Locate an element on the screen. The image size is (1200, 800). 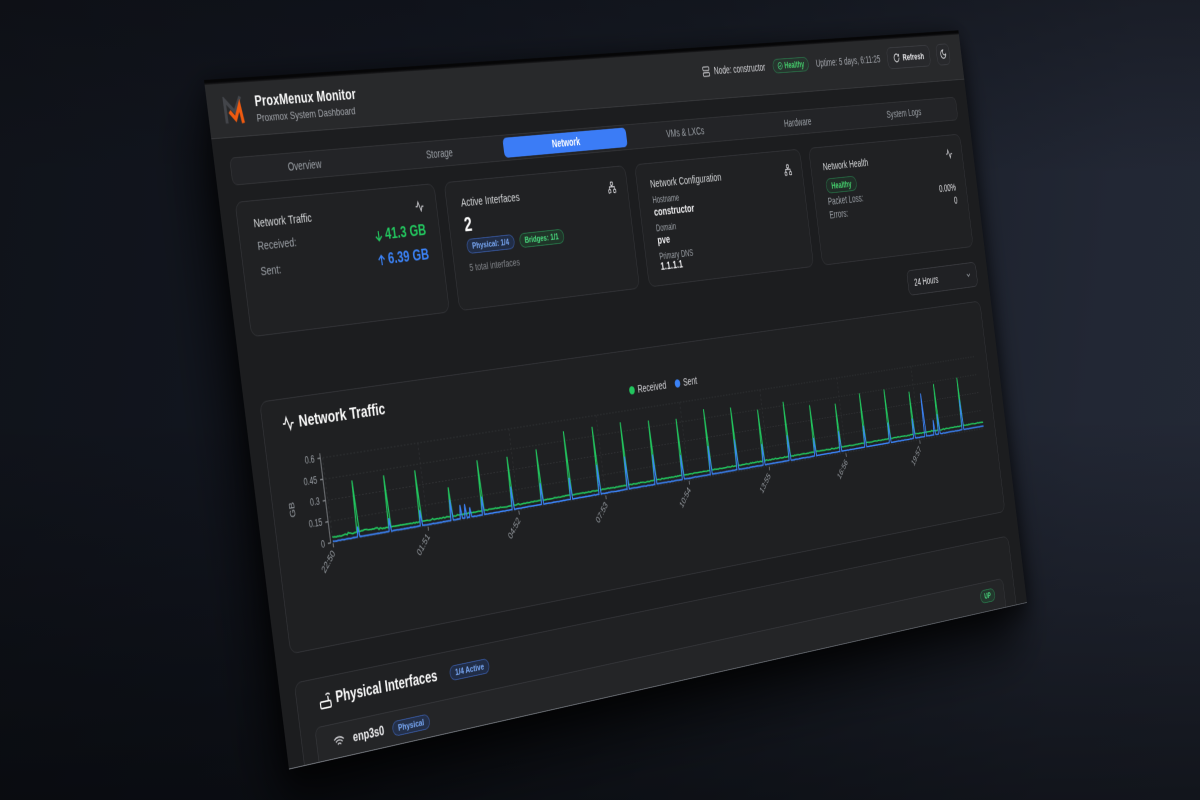
svg-text: 0.15 is located at coordinates (315, 523).